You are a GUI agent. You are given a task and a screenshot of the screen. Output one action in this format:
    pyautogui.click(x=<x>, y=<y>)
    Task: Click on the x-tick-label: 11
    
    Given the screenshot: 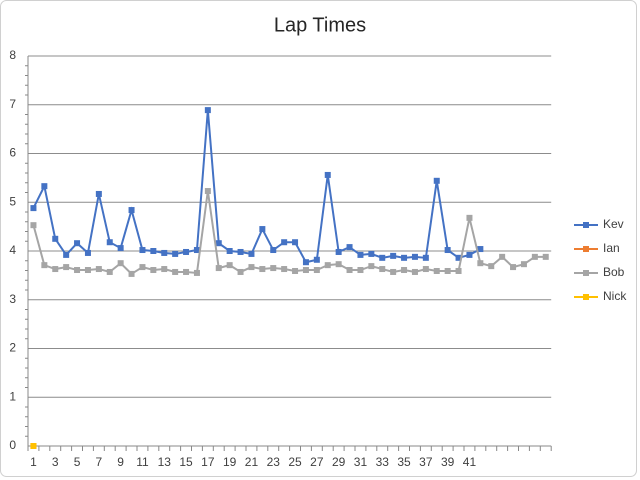 What is the action you would take?
    pyautogui.click(x=142, y=462)
    